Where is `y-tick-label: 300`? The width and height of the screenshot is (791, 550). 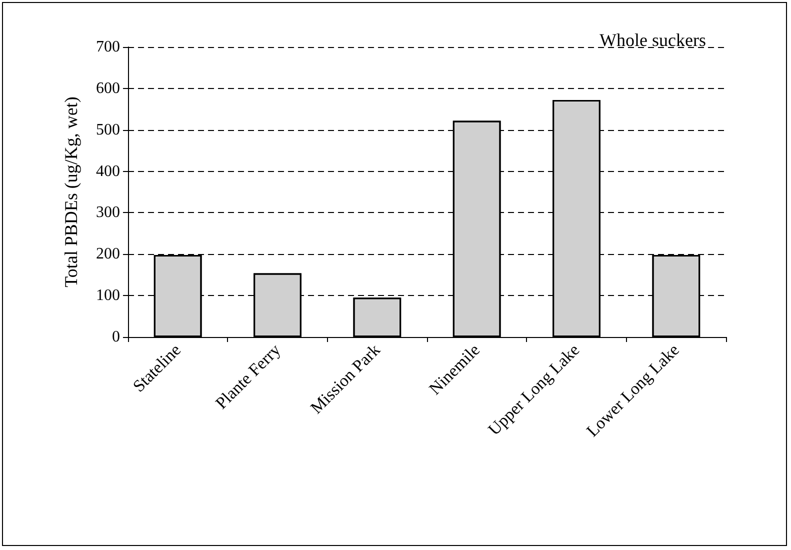
y-tick-label: 300 is located at coordinates (108, 213).